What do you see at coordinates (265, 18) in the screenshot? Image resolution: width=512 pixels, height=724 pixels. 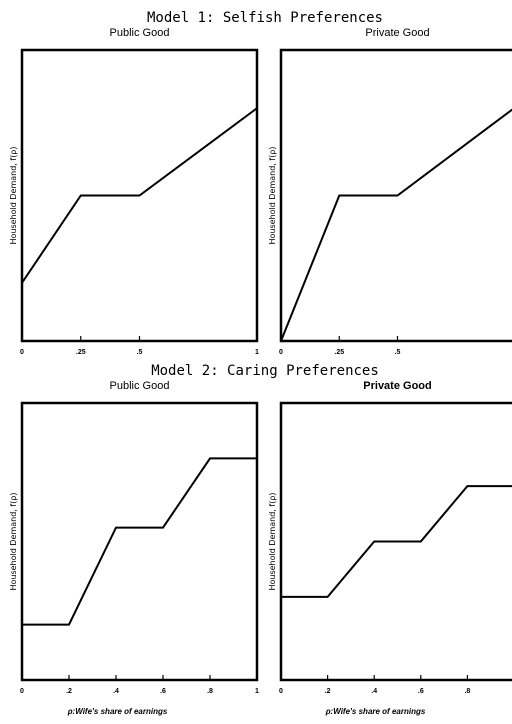 I see `model-1-title: Model 1: Selfish Preferences` at bounding box center [265, 18].